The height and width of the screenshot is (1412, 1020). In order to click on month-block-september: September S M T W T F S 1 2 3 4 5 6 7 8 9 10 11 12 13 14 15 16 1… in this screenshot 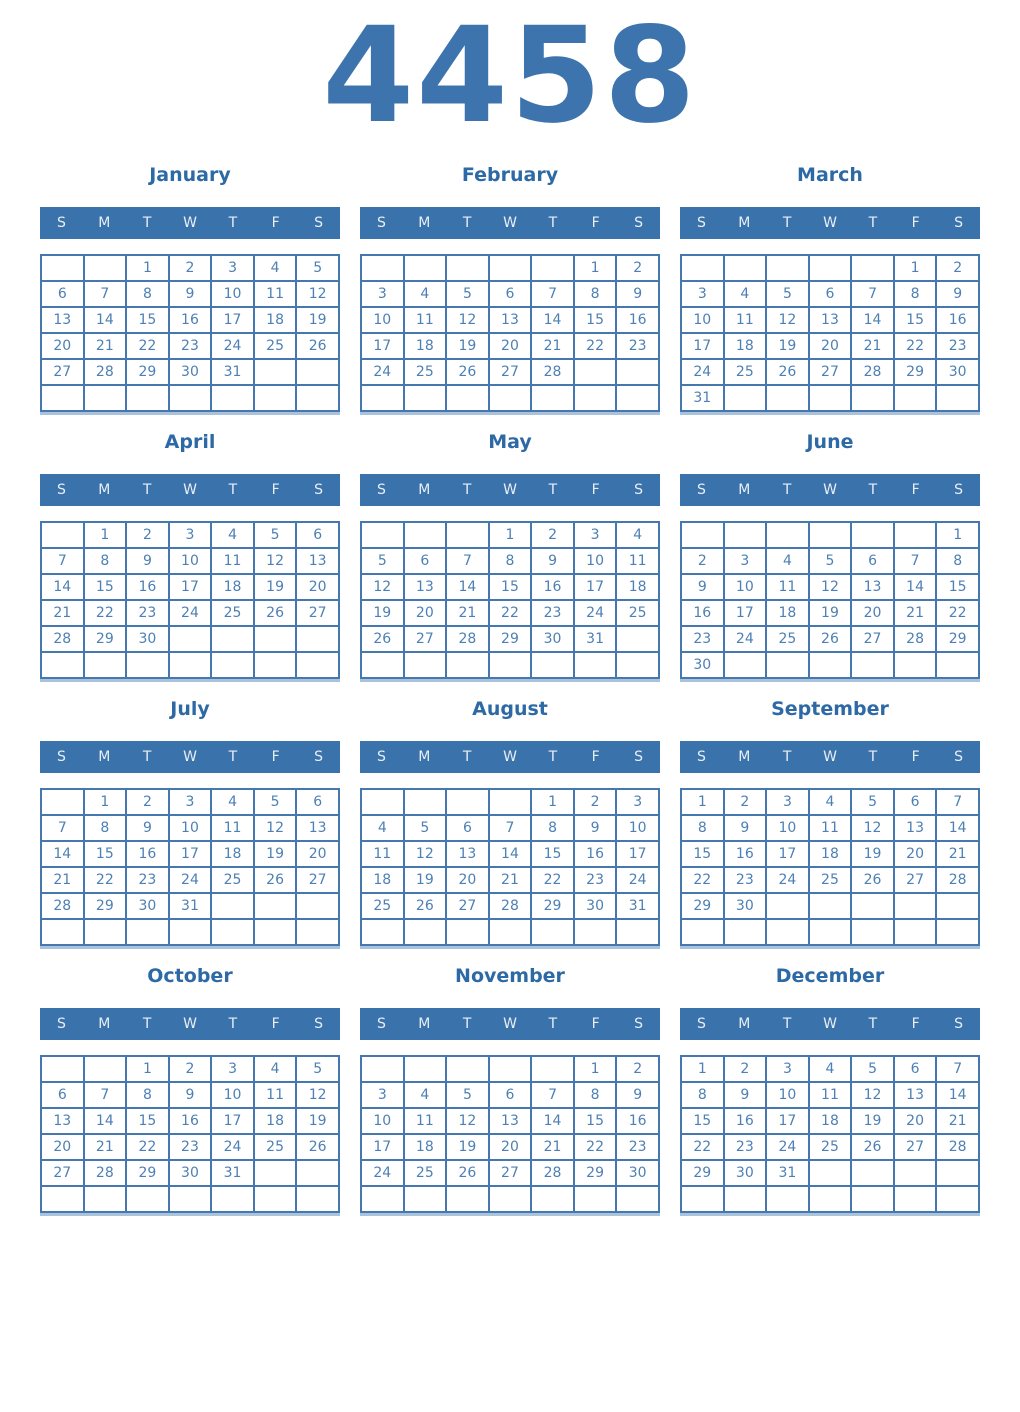, I will do `click(830, 822)`.